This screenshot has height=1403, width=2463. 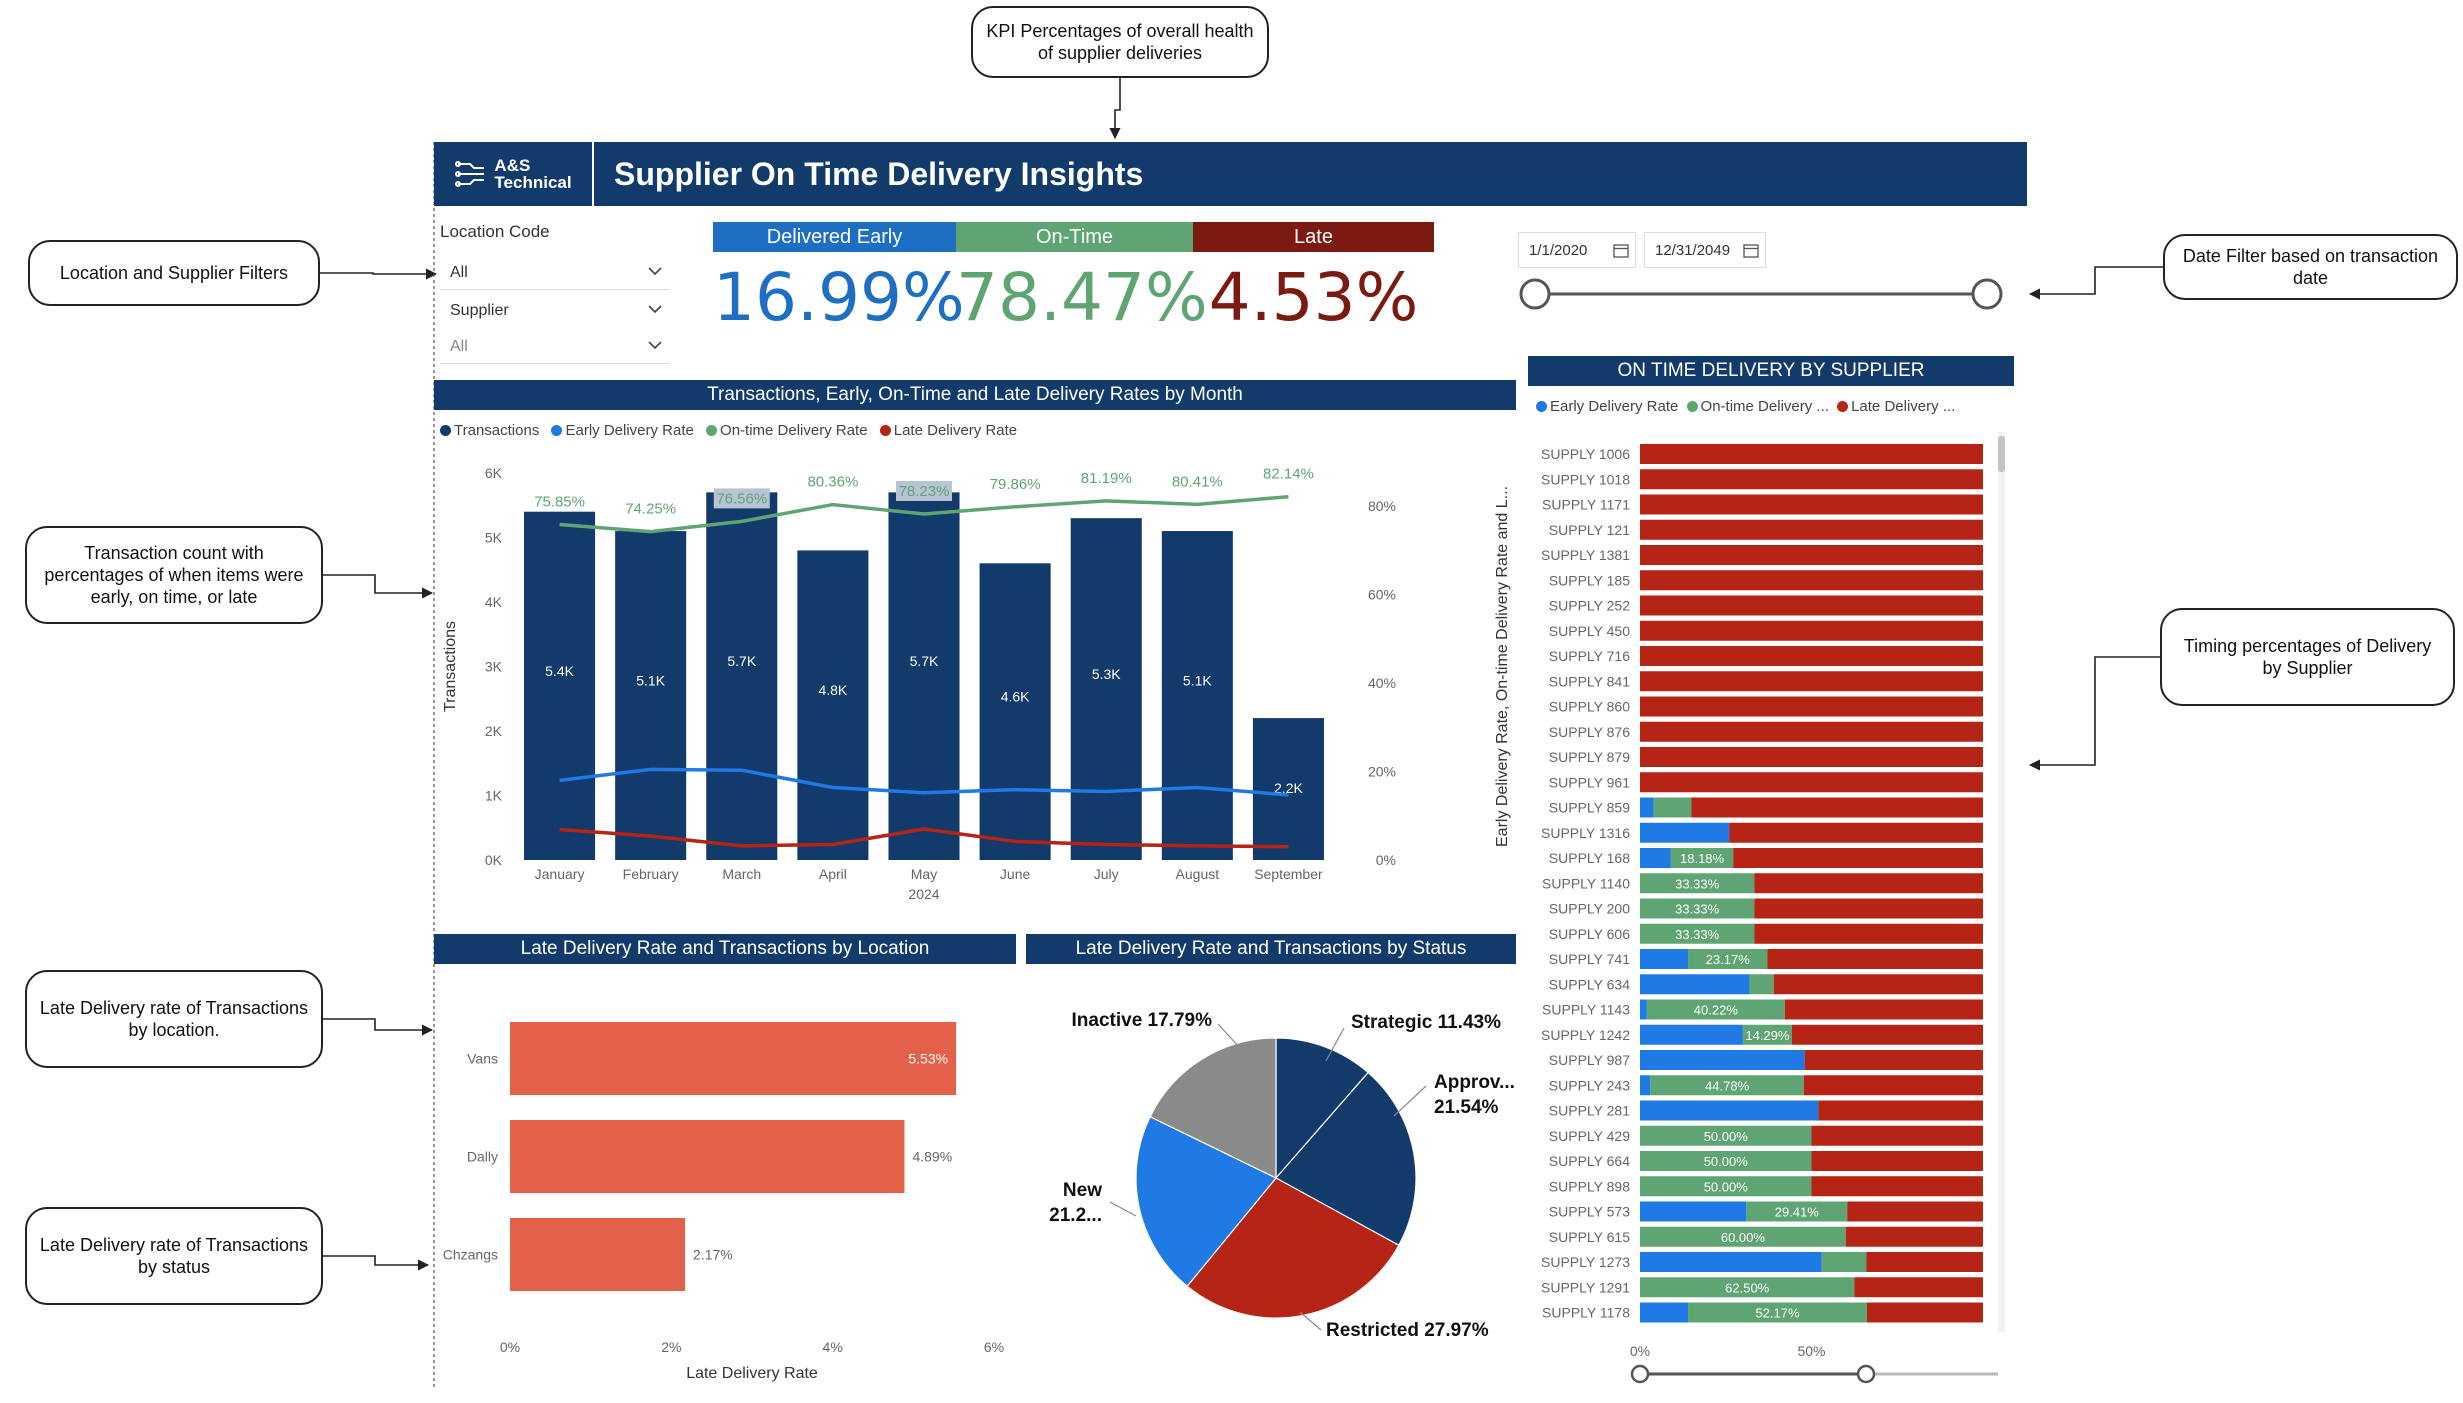 What do you see at coordinates (2001, 454) in the screenshot?
I see `scrollbar-thumb` at bounding box center [2001, 454].